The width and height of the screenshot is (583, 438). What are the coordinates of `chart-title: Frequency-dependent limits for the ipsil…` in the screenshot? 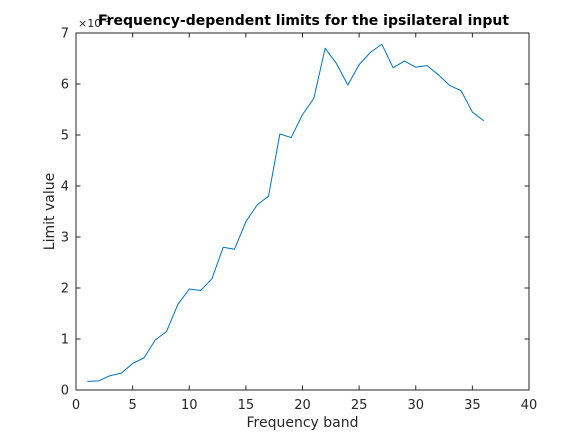 It's located at (303, 21).